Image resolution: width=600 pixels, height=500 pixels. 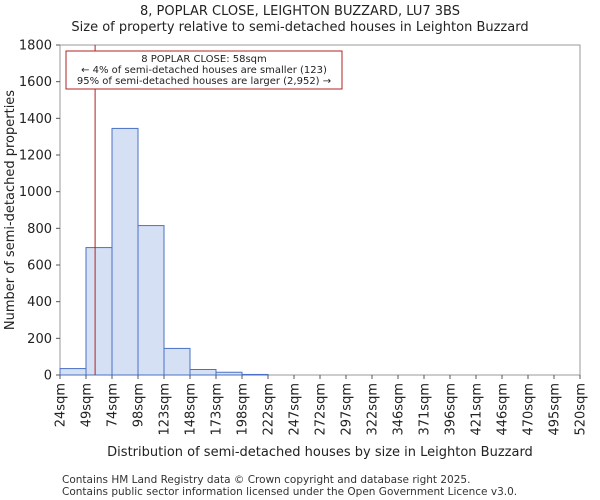 I want to click on x-tick-label: 123sqm, so click(x=165, y=409).